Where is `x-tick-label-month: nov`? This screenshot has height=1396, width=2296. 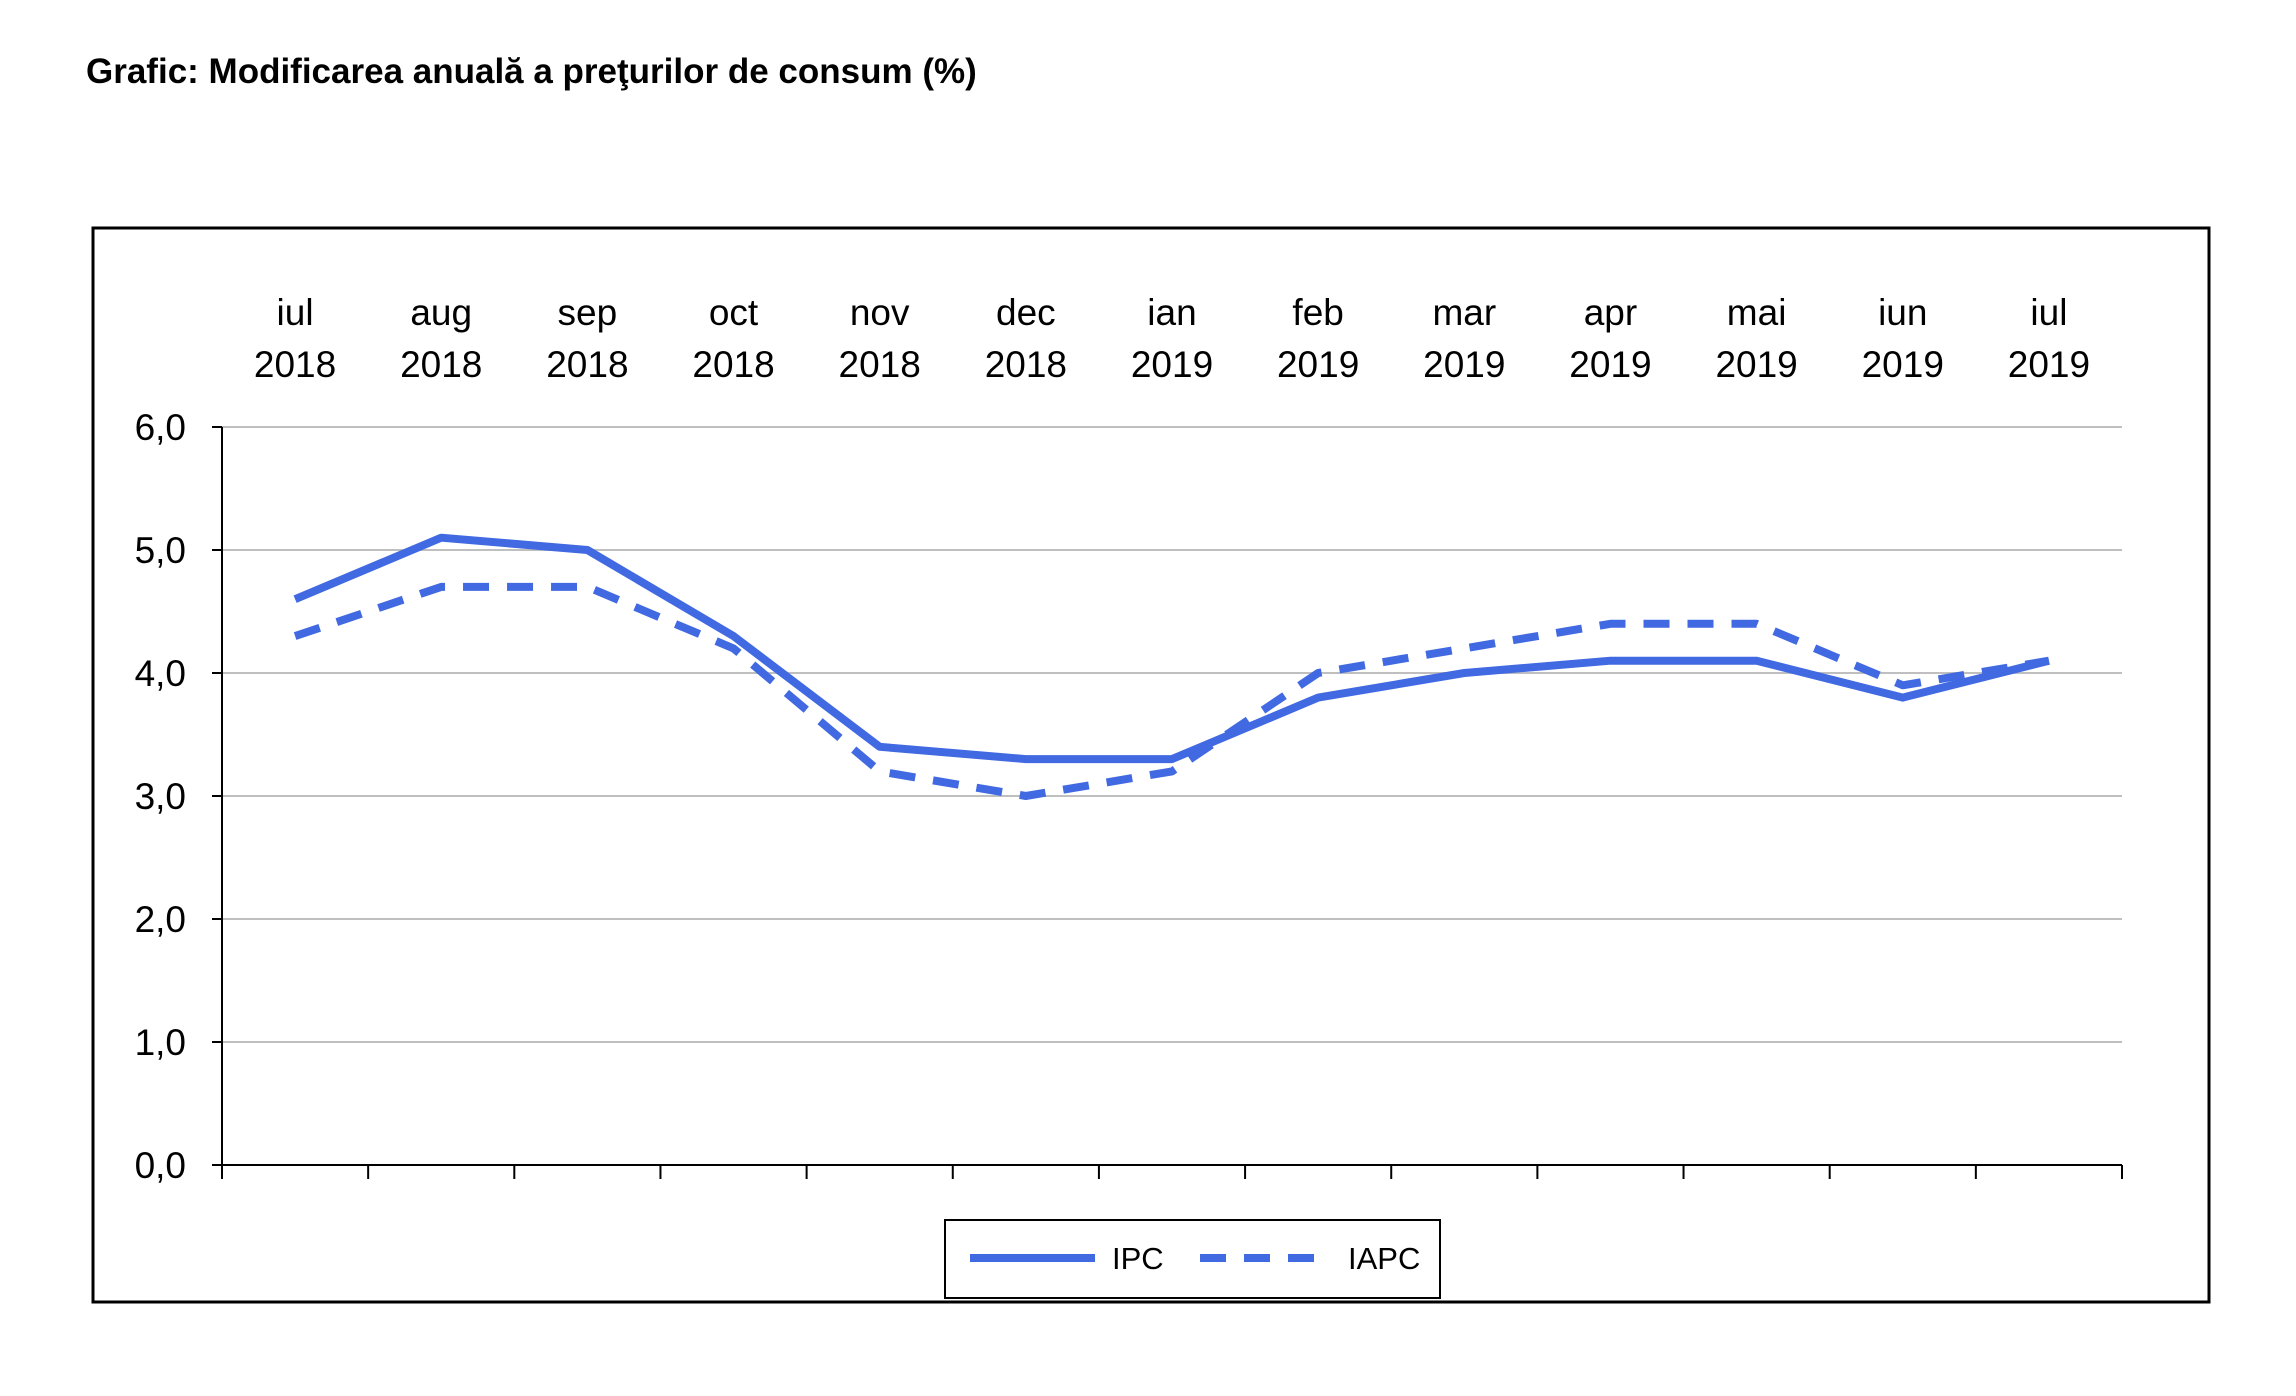
x-tick-label-month: nov is located at coordinates (880, 312).